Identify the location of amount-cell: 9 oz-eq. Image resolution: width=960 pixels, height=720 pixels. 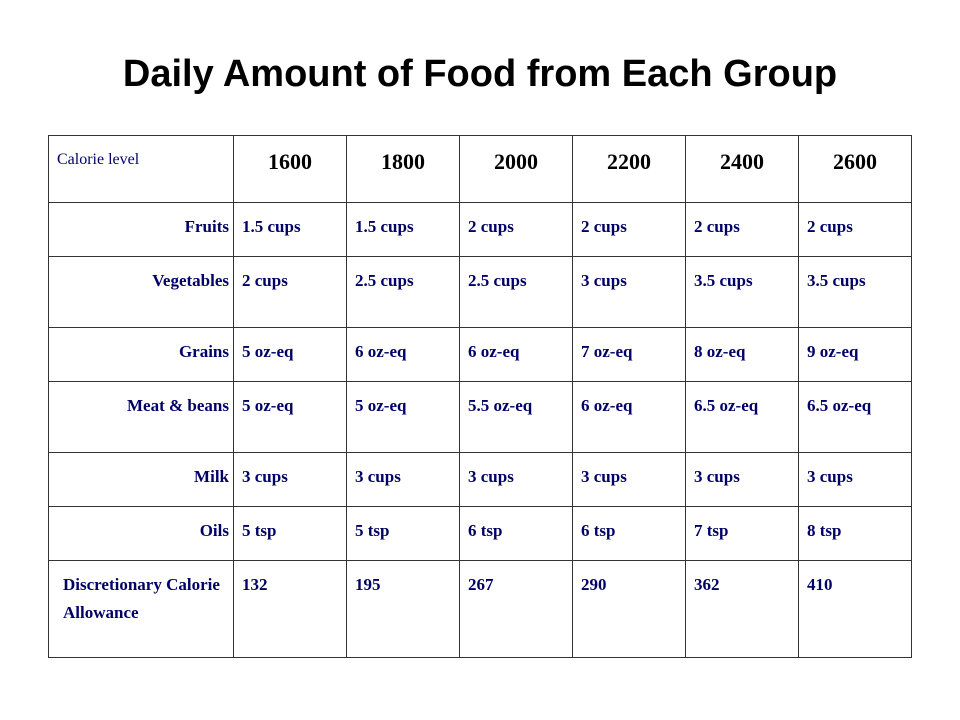
(855, 354).